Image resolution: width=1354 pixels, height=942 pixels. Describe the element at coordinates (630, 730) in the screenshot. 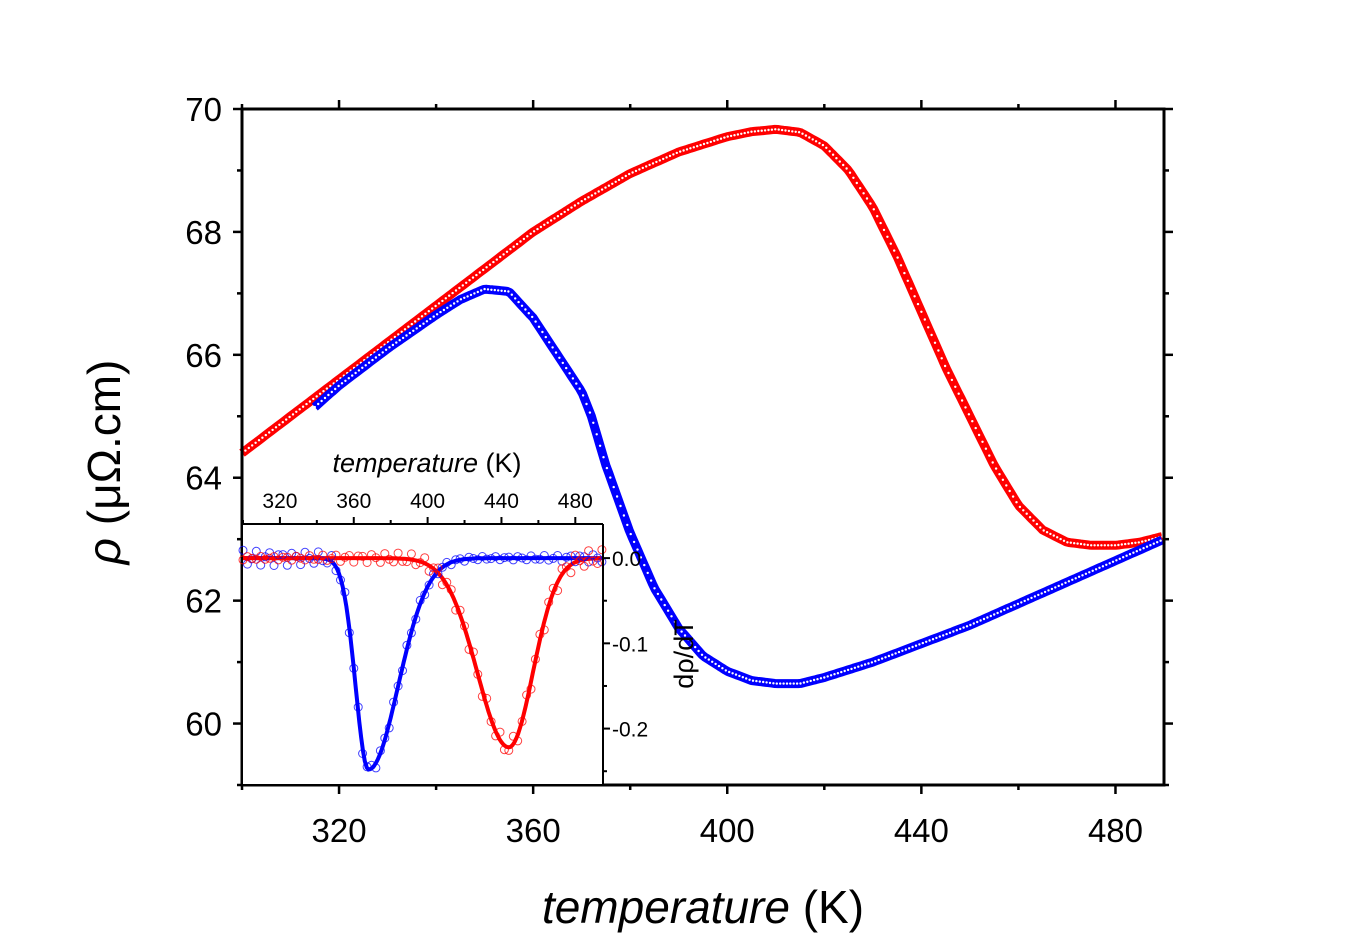

I see `inset-y-tick-label: -0.2` at that location.